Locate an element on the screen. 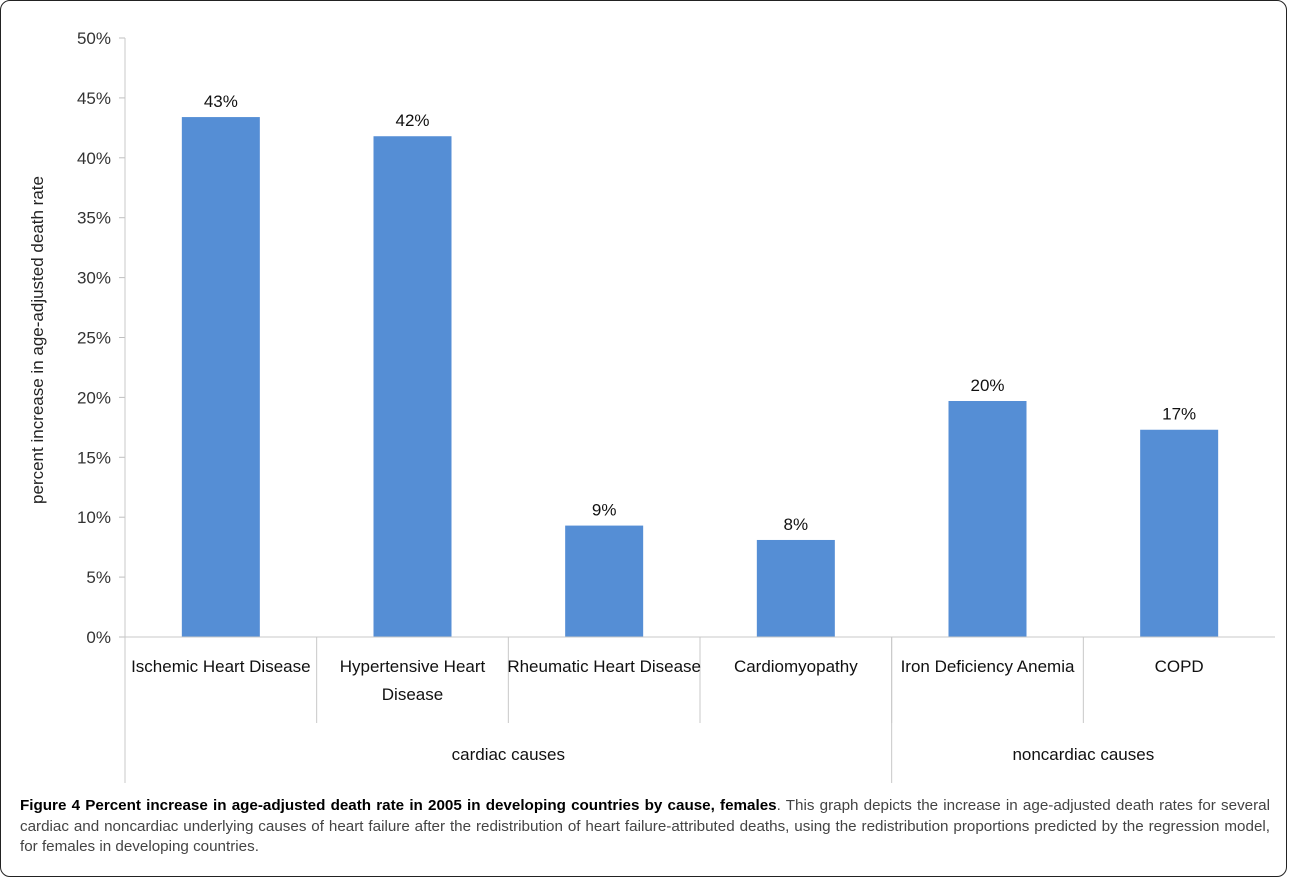 Image resolution: width=1289 pixels, height=879 pixels. category-label: Ischemic Heart Disease is located at coordinates (221, 666).